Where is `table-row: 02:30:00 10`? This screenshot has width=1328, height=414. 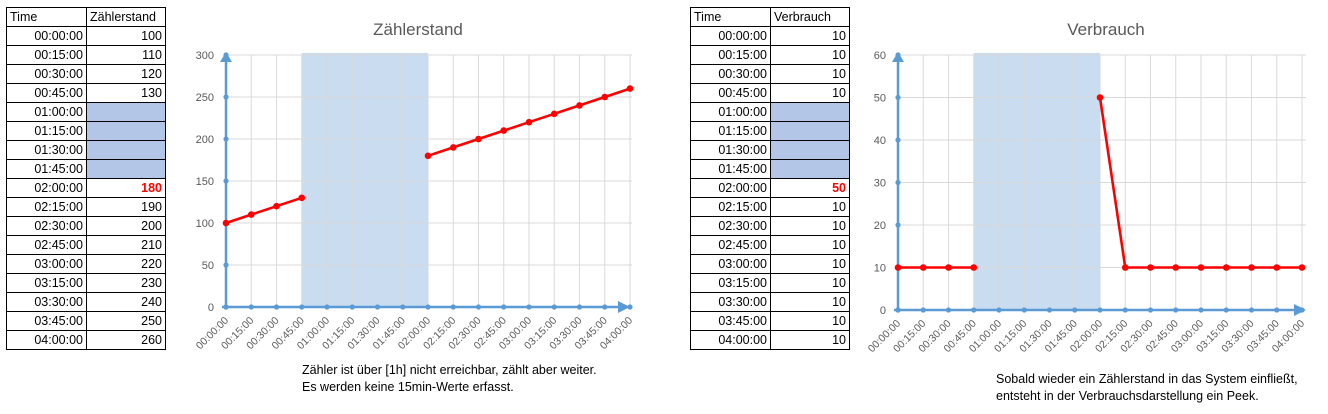 table-row: 02:30:00 10 is located at coordinates (770, 226).